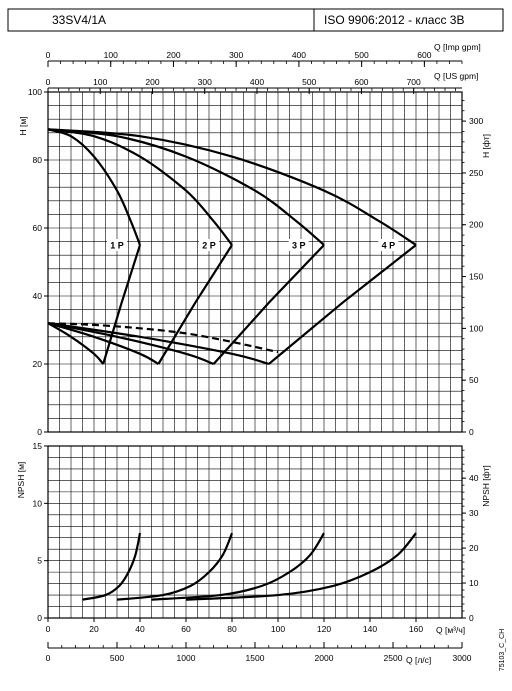 The width and height of the screenshot is (512, 691). I want to click on header-standard-box, so click(408, 20).